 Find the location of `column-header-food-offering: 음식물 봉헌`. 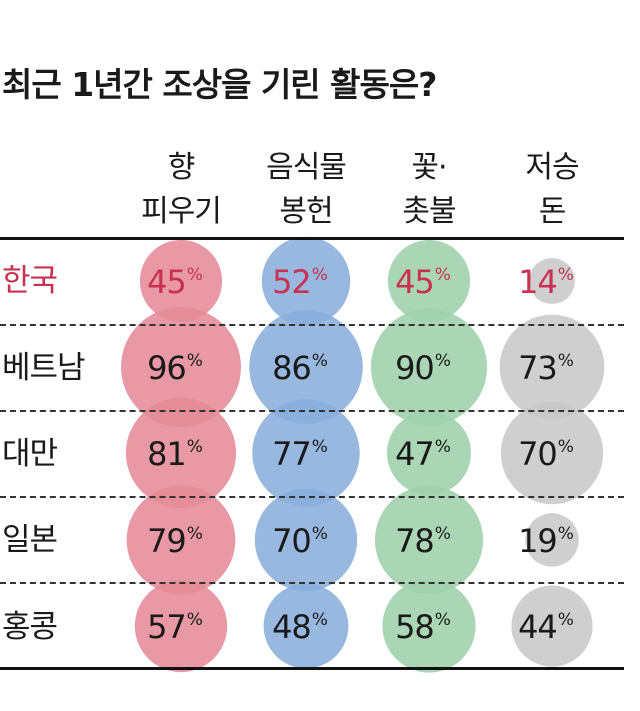

column-header-food-offering: 음식물 봉헌 is located at coordinates (306, 190).